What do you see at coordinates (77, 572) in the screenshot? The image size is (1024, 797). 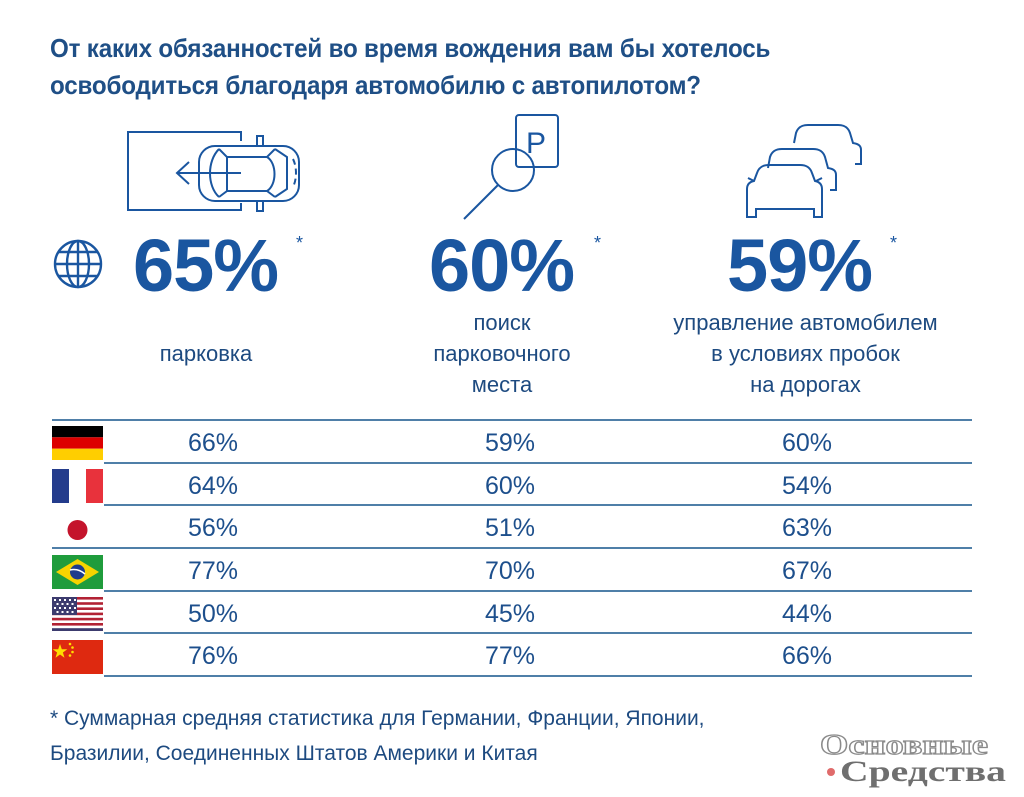 I see `flag-brazil-icon` at bounding box center [77, 572].